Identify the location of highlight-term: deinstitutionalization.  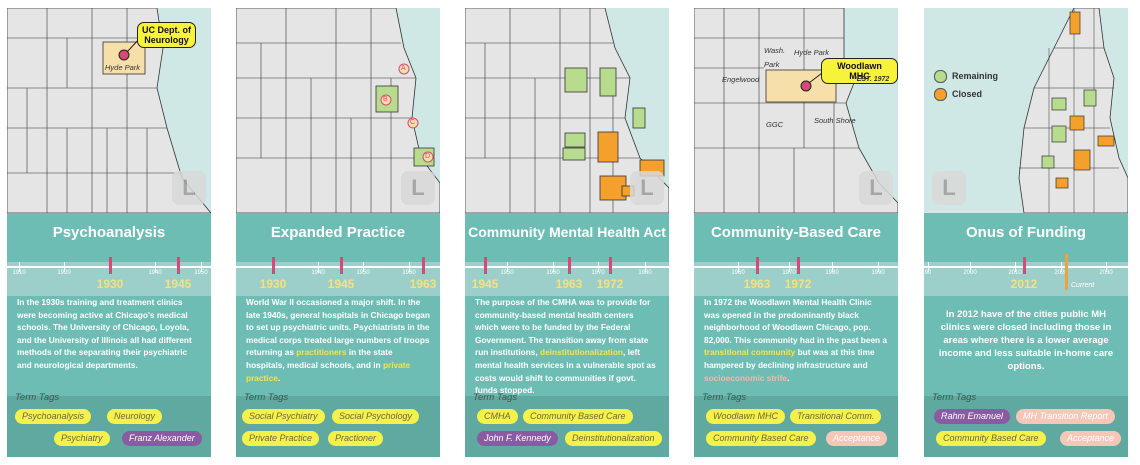
(581, 352).